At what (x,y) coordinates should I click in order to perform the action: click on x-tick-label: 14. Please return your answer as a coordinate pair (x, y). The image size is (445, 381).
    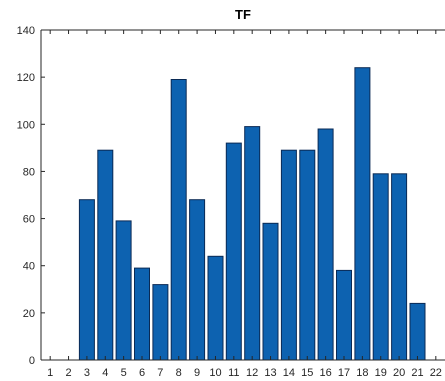
    Looking at the image, I should click on (289, 373).